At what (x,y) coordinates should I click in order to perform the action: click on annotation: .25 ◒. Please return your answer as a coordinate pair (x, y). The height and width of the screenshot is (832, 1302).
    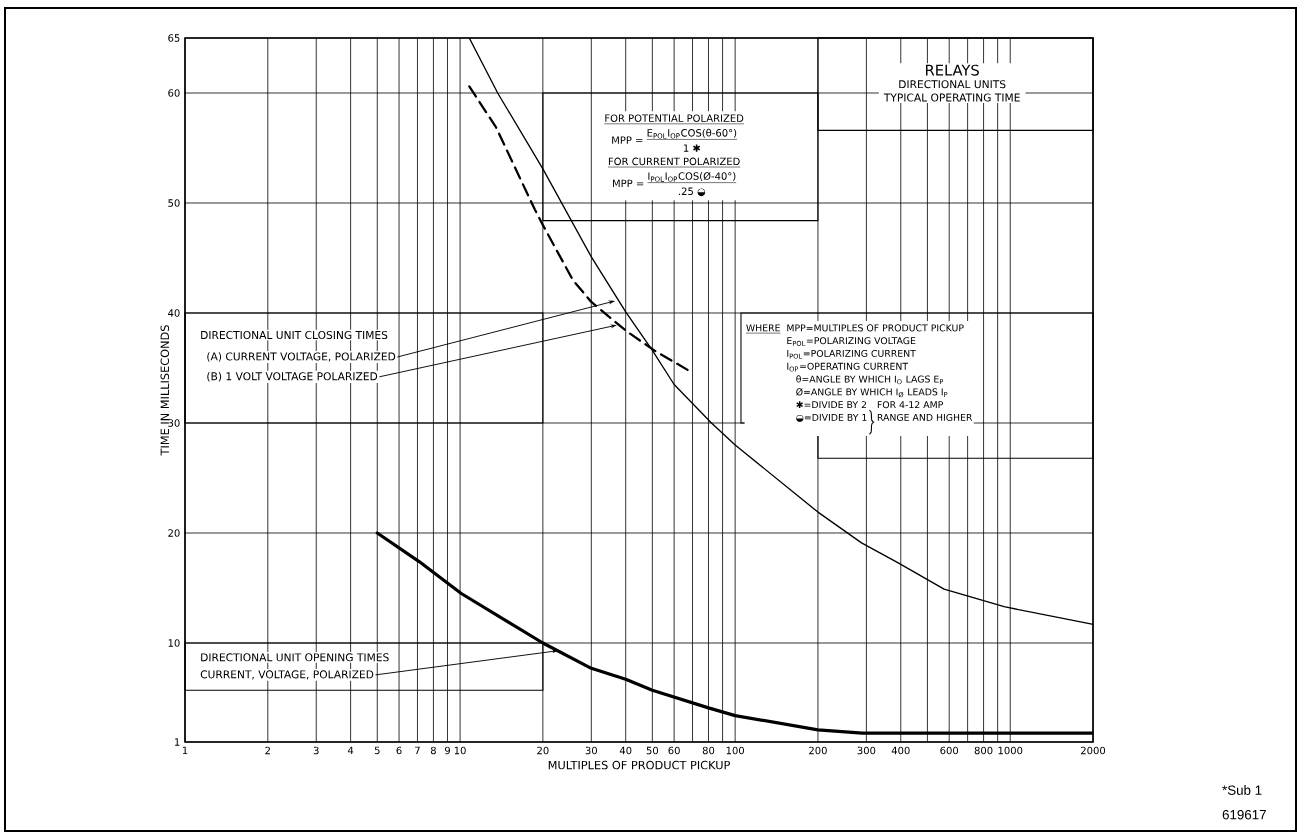
    Looking at the image, I should click on (692, 192).